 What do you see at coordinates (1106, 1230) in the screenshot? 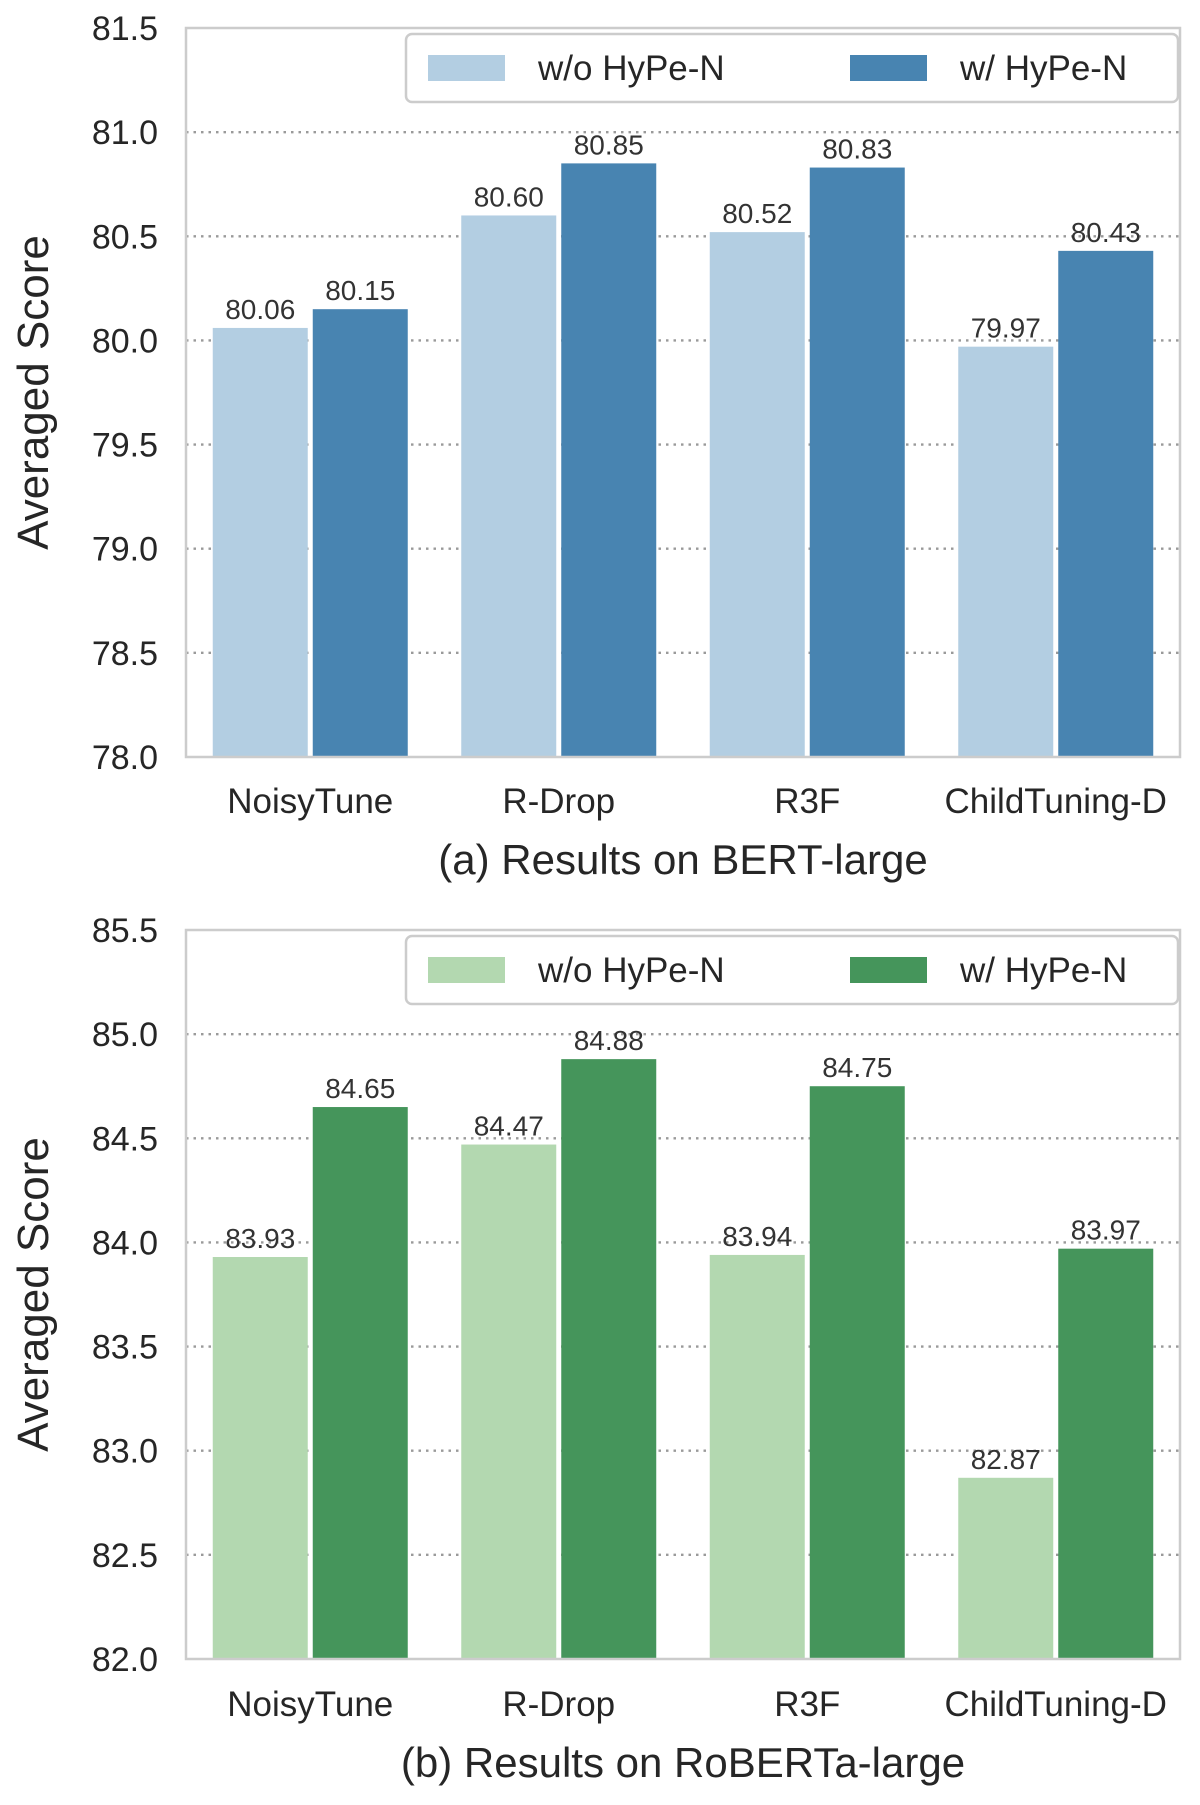
I see `data-label: 83.97` at bounding box center [1106, 1230].